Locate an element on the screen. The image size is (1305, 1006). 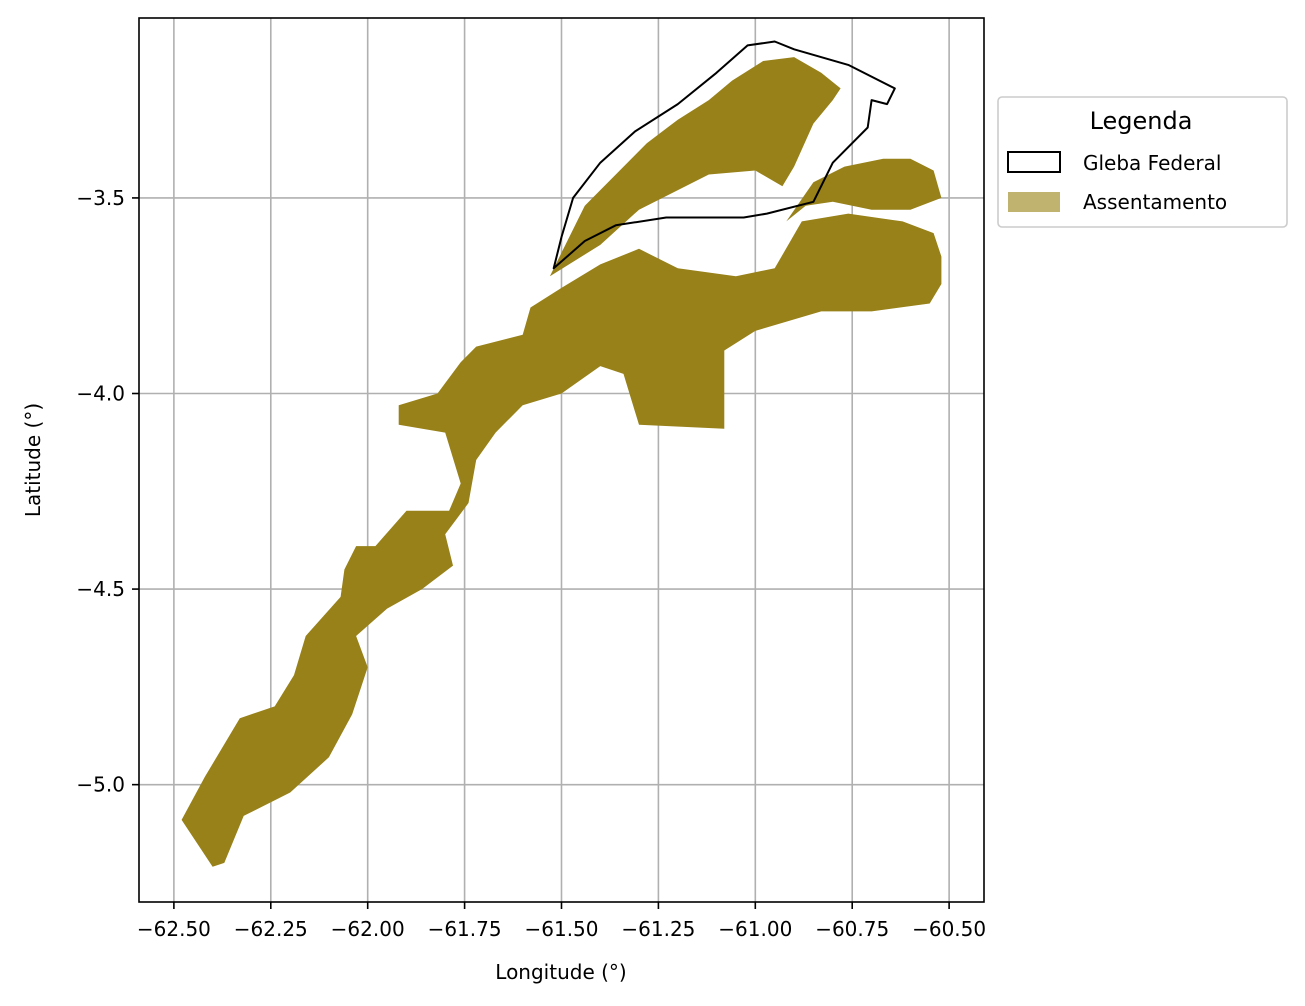
x-tick-label: −61.50 is located at coordinates (561, 929).